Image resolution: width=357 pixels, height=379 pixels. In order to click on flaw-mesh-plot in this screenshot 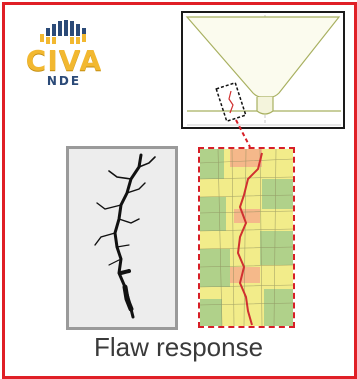, I will do `click(246, 237)`.